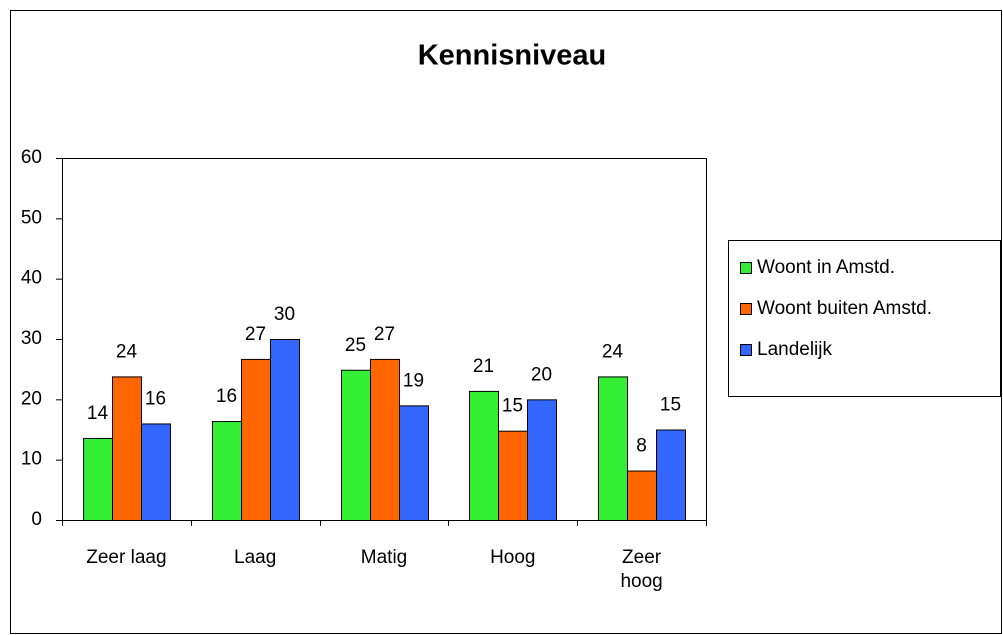 The image size is (1003, 635). I want to click on y-tick-label: 50, so click(31, 217).